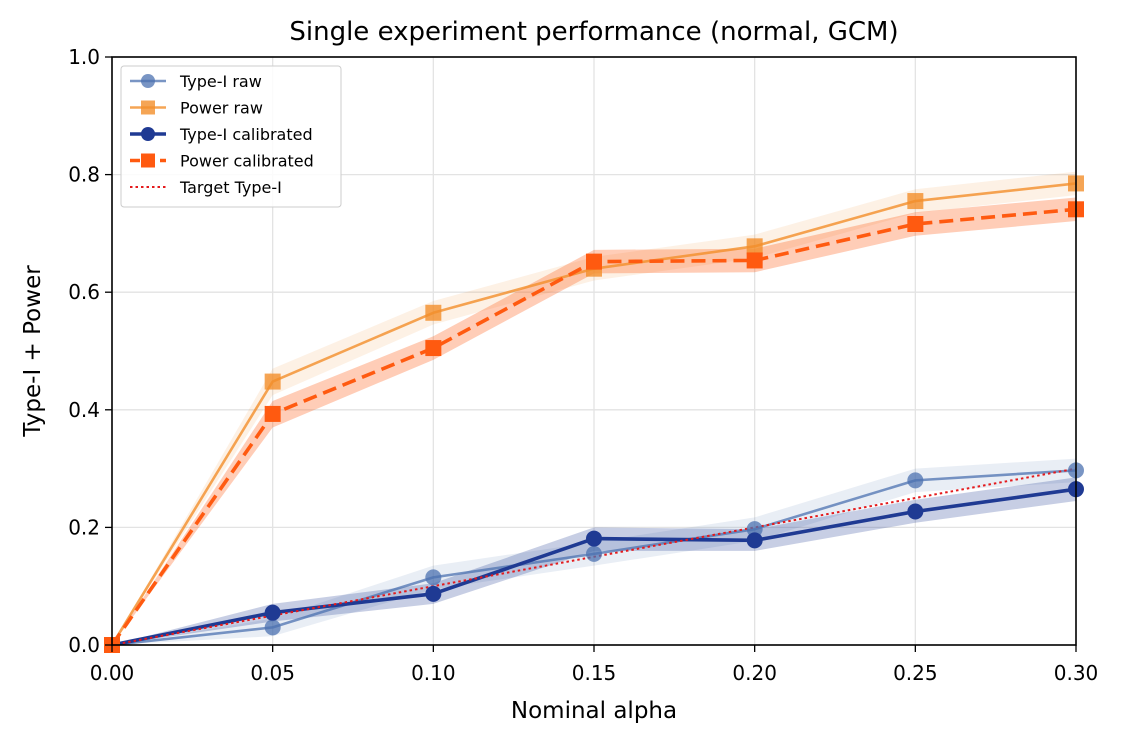 This screenshot has width=1122, height=742. Describe the element at coordinates (230, 187) in the screenshot. I see `legend-target-type-i-label: Target Type-I` at that location.